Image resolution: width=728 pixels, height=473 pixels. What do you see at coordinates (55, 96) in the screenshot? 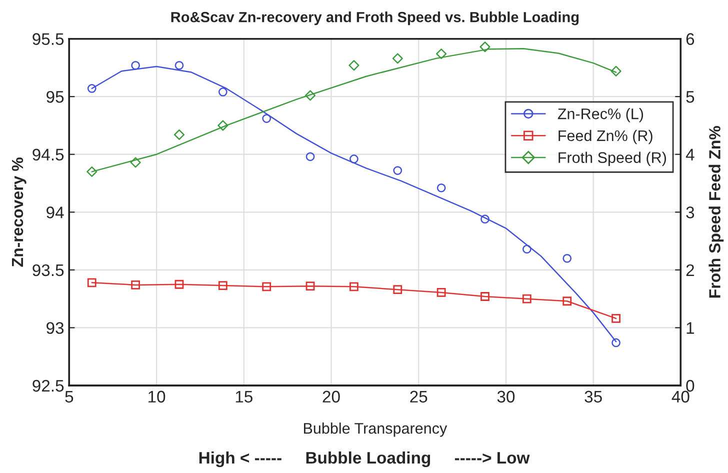
I see `y-tick-label: 95` at bounding box center [55, 96].